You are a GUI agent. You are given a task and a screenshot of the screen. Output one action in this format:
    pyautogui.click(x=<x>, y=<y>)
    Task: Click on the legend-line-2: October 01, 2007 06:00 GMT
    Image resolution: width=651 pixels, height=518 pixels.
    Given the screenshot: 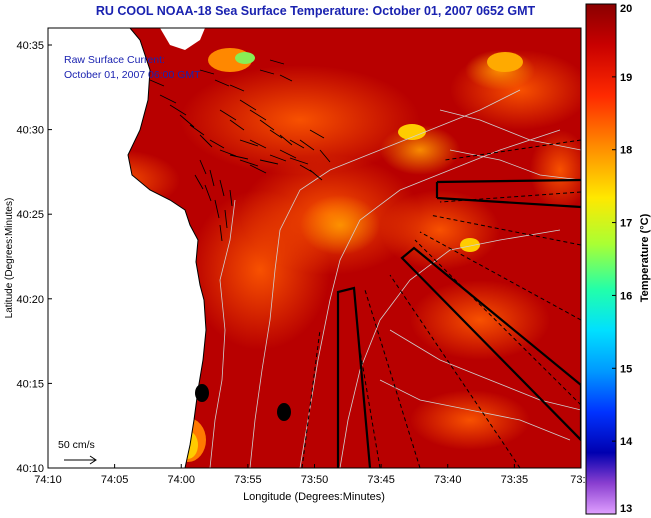 What is the action you would take?
    pyautogui.click(x=132, y=75)
    